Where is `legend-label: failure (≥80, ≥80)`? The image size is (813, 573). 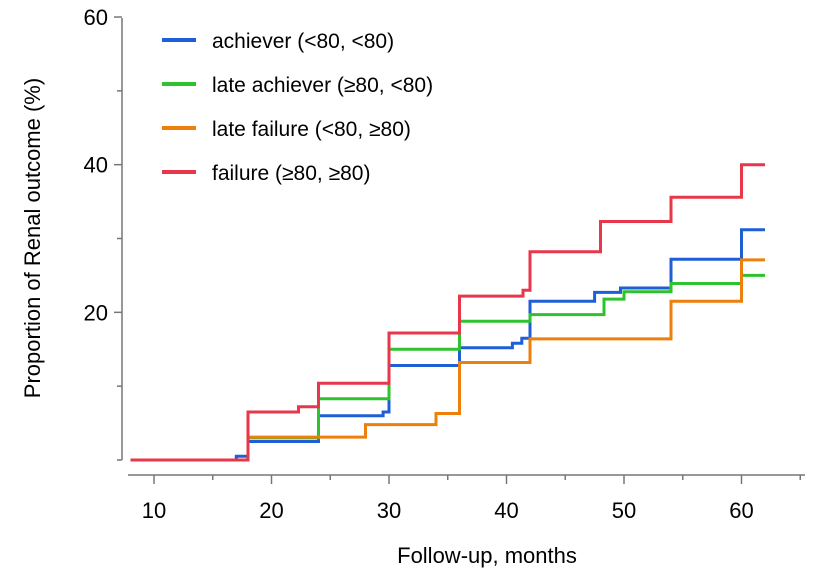
legend-label: failure (≥80, ≥80) is located at coordinates (291, 173).